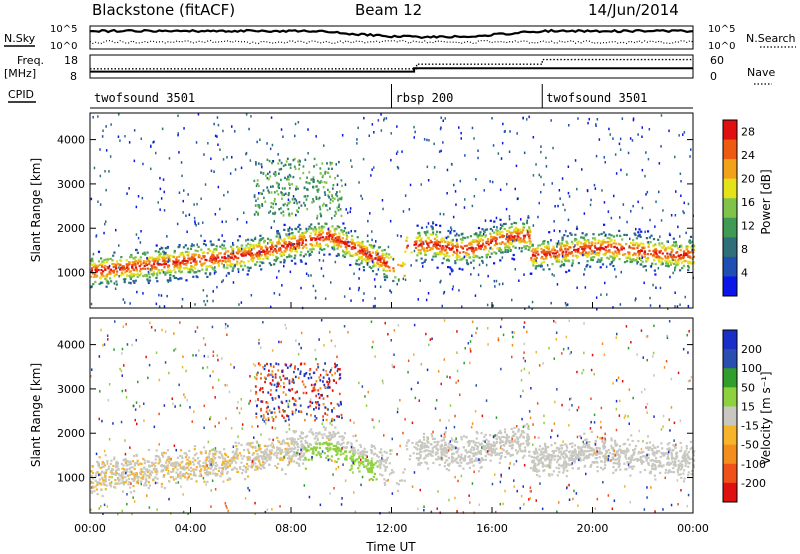  Describe the element at coordinates (20, 38) in the screenshot. I see `noise-left-label: N.Sky` at that location.